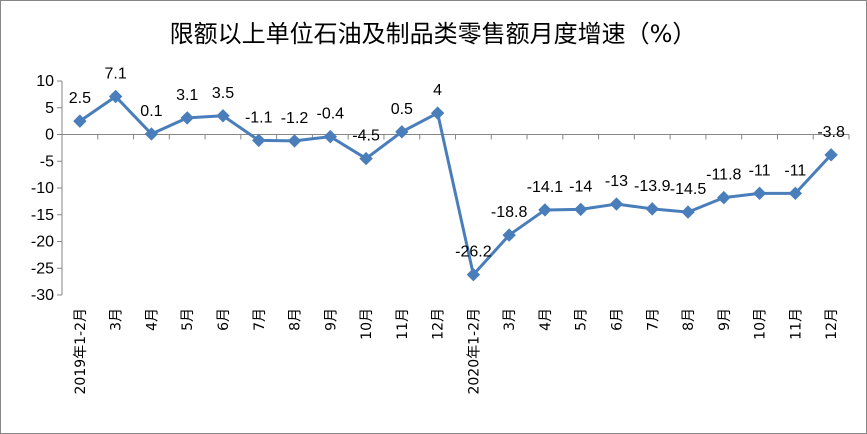 This screenshot has height=434, width=867. What do you see at coordinates (42, 215) in the screenshot?
I see `y-tick-label: -15` at bounding box center [42, 215].